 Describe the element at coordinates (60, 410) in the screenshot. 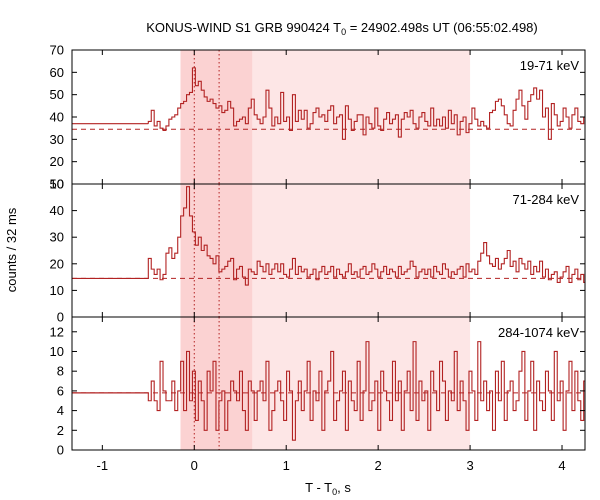

I see `y-tick-label: 4` at that location.